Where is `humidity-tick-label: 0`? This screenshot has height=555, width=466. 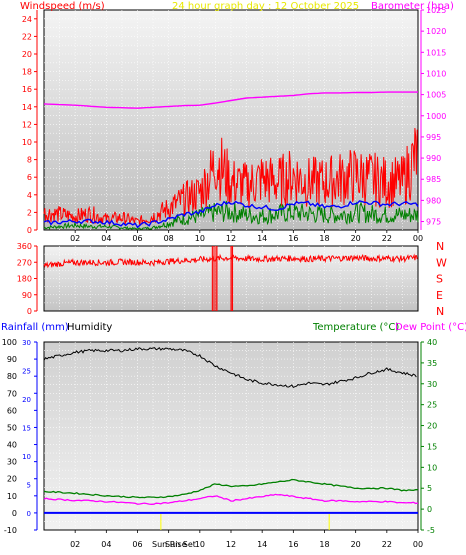 humidity-tick-label: 0 is located at coordinates (14, 513).